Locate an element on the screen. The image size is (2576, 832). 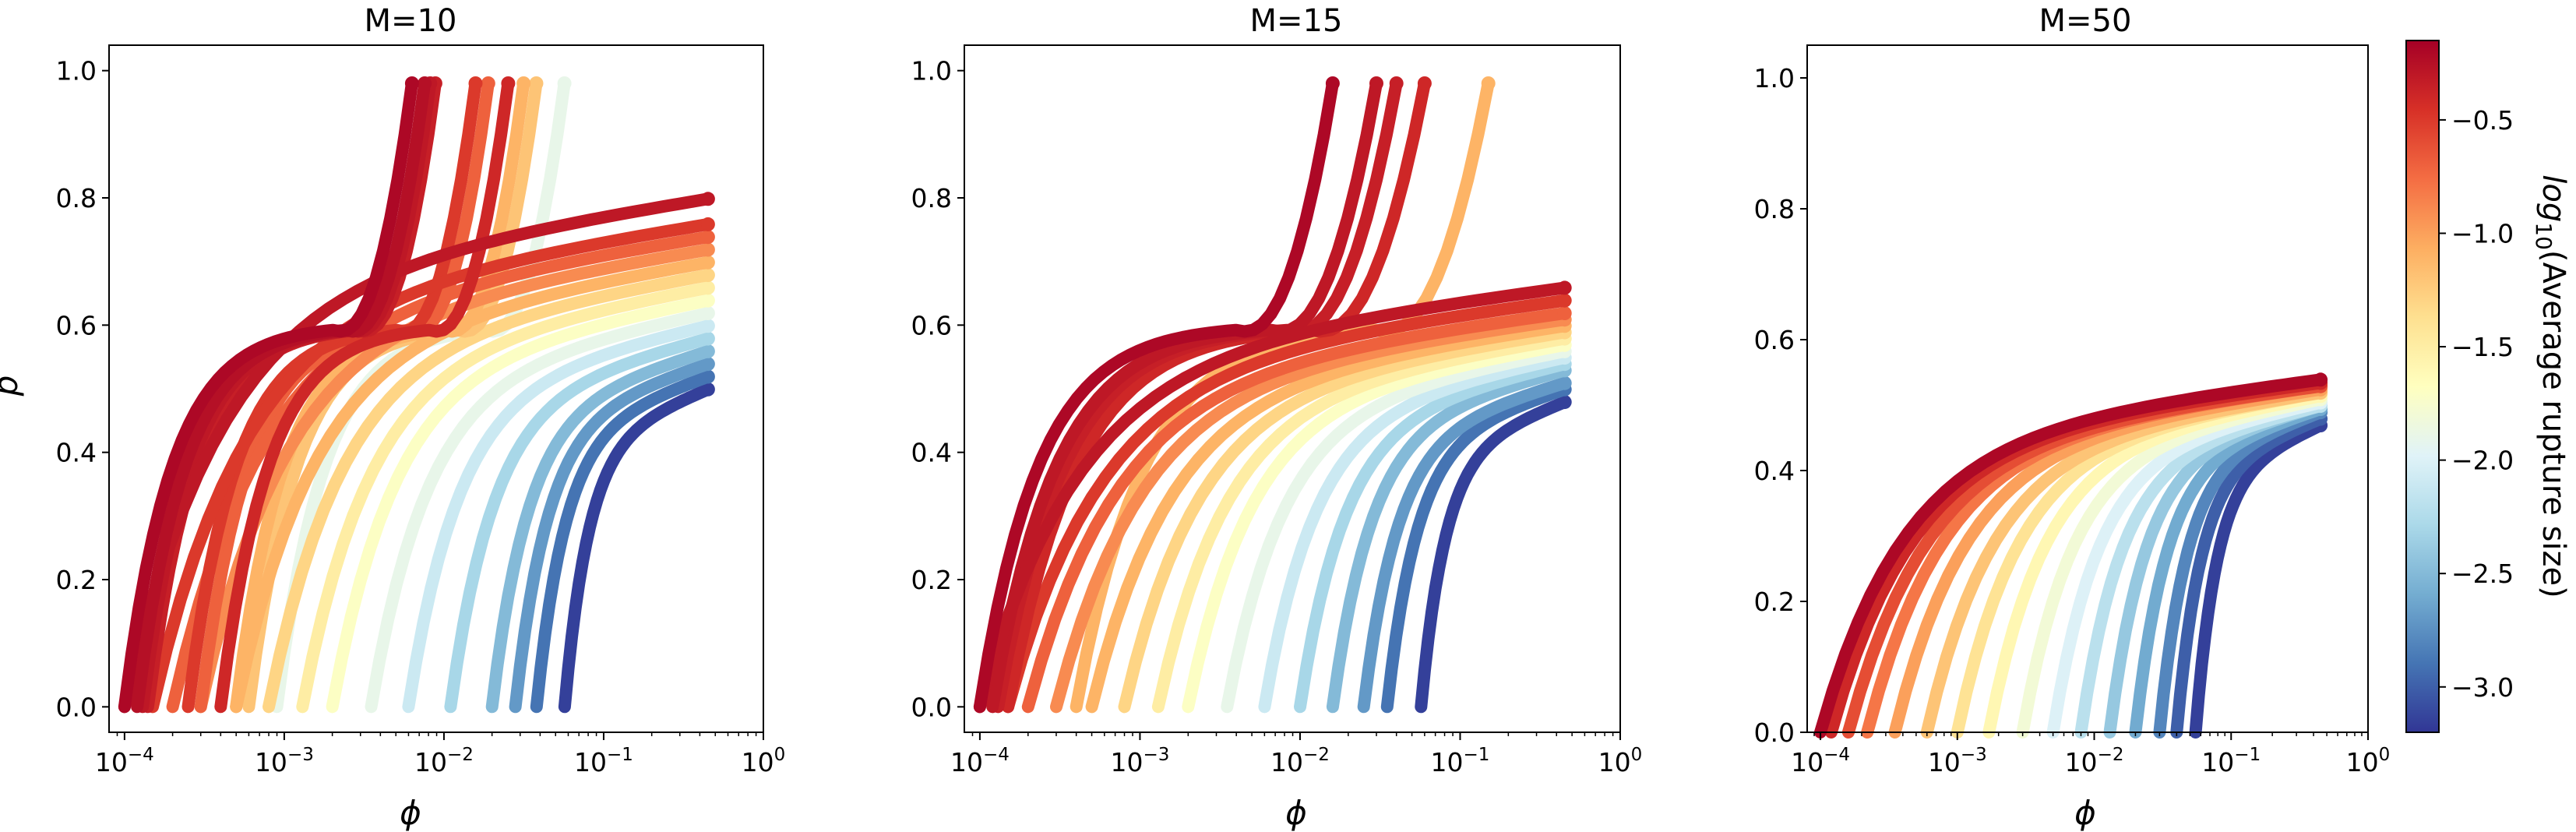
colorbar-tick-label: −1.5 is located at coordinates (2482, 347).